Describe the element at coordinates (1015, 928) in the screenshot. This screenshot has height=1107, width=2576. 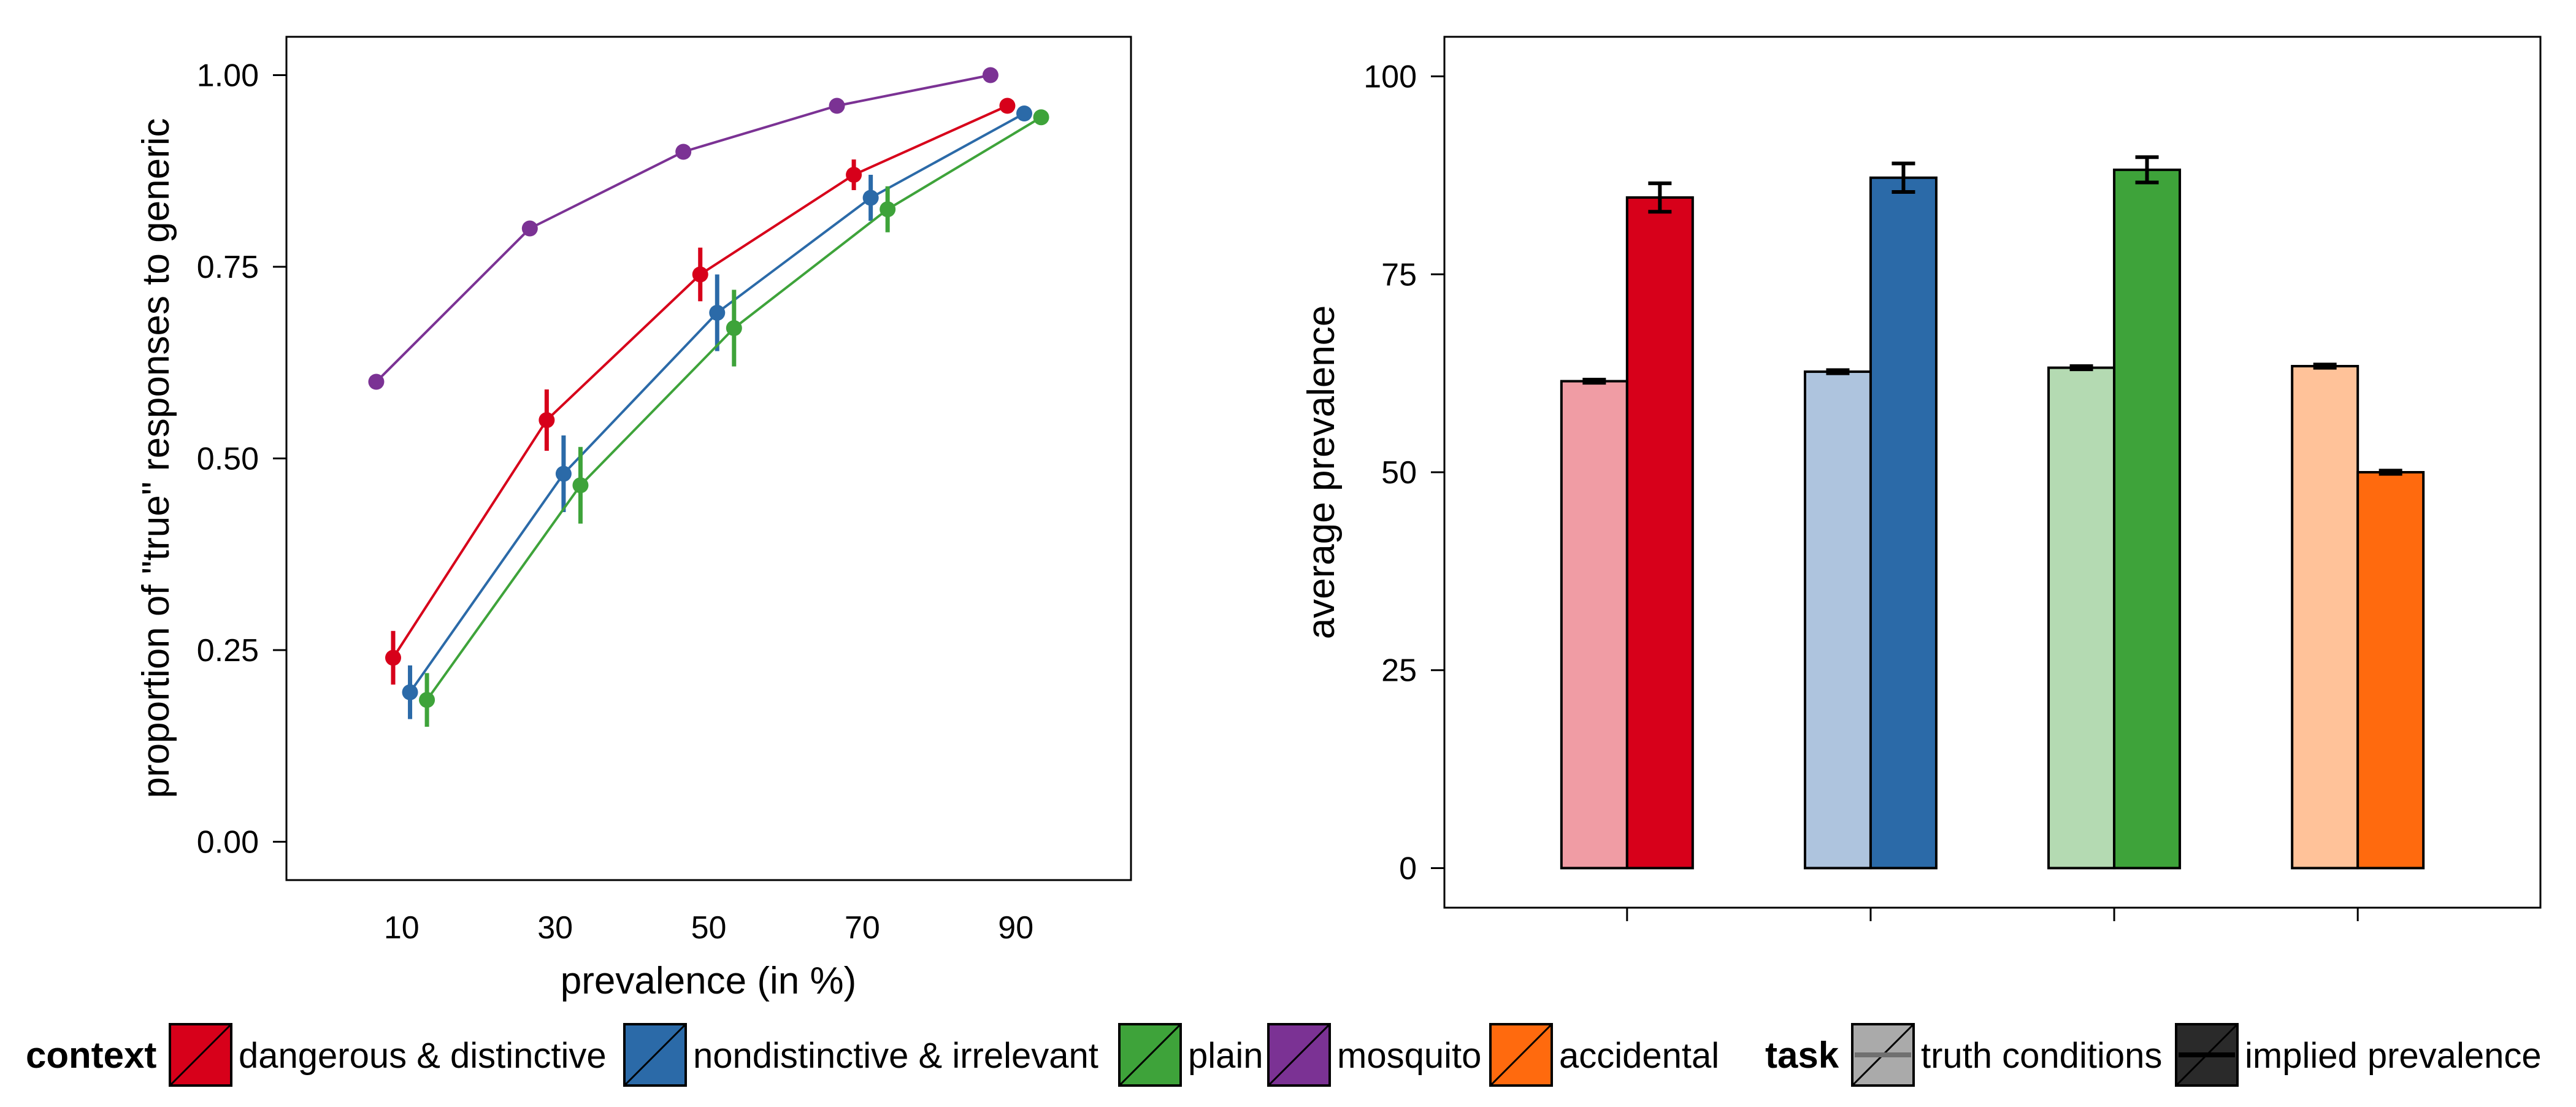
I see `x-tick-label: 90` at that location.